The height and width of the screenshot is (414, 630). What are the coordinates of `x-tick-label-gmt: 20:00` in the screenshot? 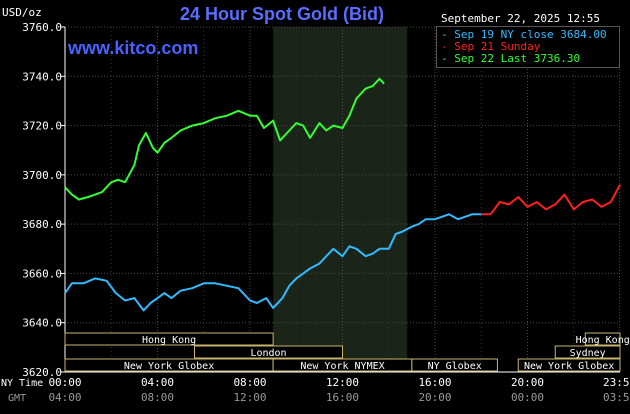 It's located at (434, 397).